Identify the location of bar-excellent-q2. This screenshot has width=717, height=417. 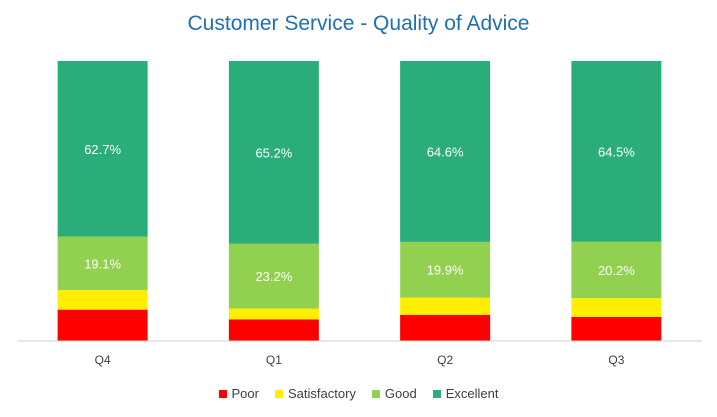
(445, 151).